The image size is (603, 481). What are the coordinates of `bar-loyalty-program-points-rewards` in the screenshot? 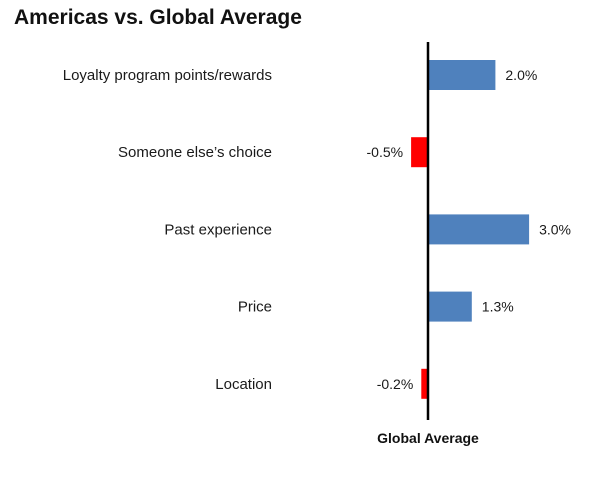 It's located at (462, 75).